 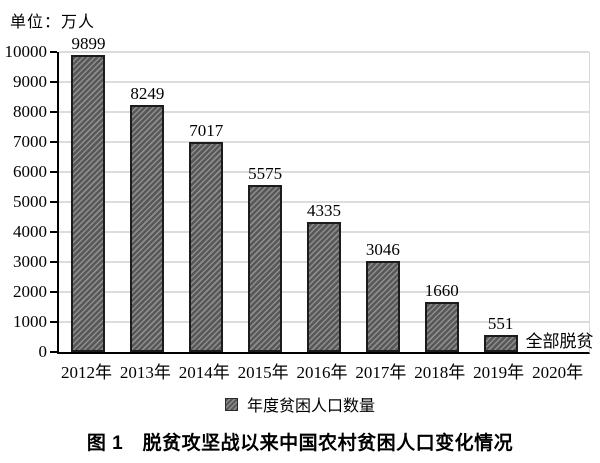 I want to click on bar-slot-2017年: 3046, so click(x=382, y=202).